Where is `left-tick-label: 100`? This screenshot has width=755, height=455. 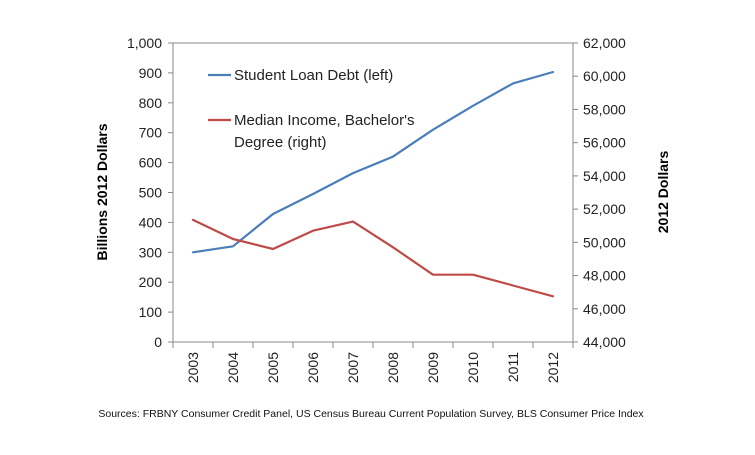
left-tick-label: 100 is located at coordinates (151, 312).